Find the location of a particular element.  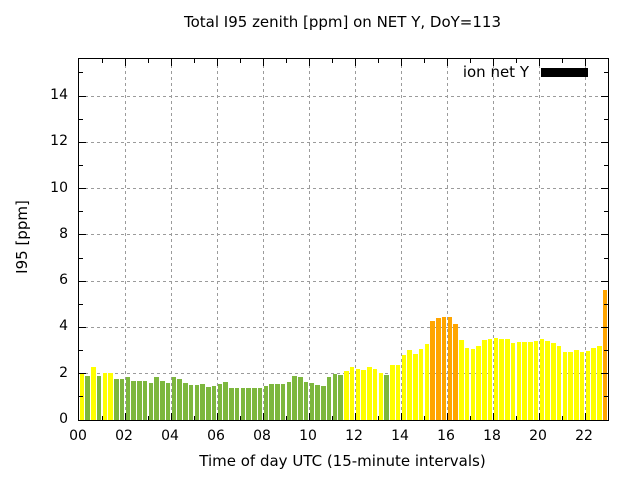

y-tick-label: 4 is located at coordinates (63, 326).